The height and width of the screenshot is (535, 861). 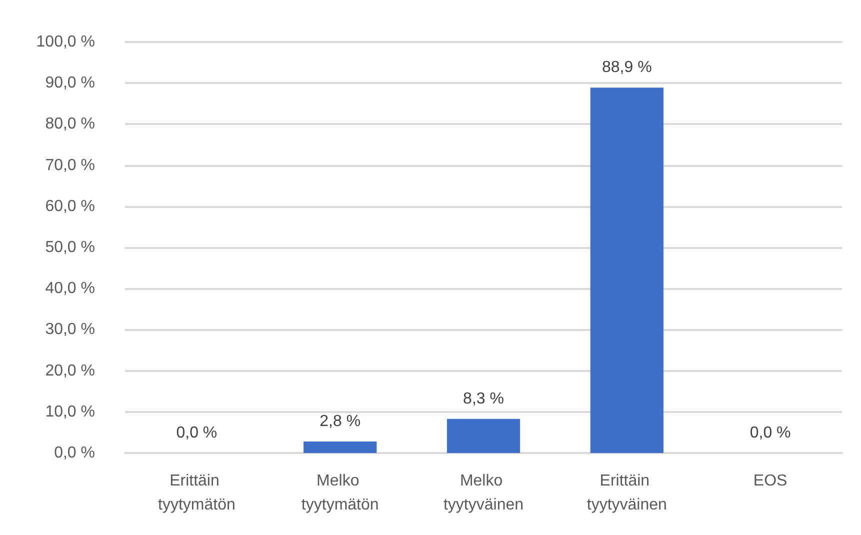 What do you see at coordinates (70, 165) in the screenshot?
I see `y-tick-label: 70,0 %` at bounding box center [70, 165].